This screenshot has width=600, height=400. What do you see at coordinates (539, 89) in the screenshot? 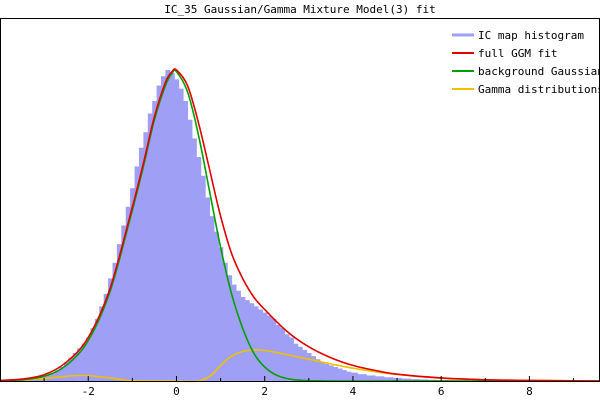
I see `legend-label-gamma: Gamma distributions` at bounding box center [539, 89].